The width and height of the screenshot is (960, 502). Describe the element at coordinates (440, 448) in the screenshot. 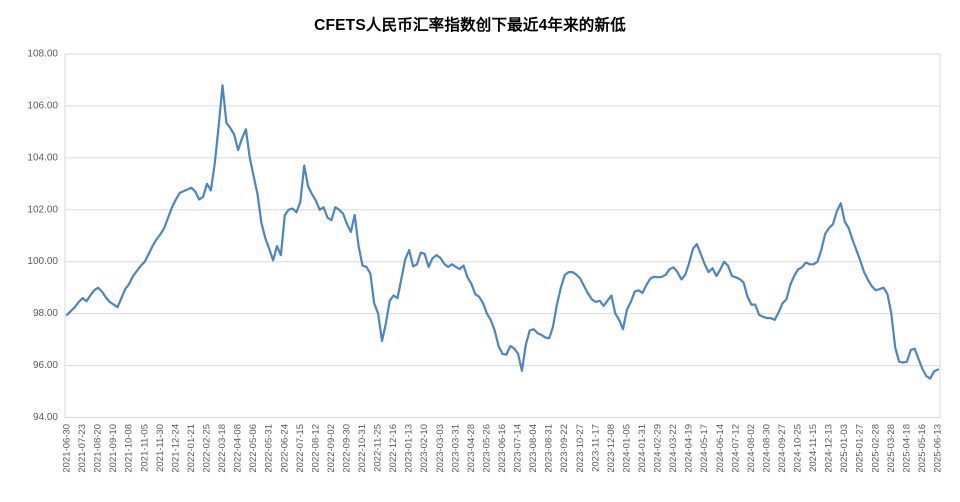

I see `x-axis-tick-label: 2023-03-03` at that location.